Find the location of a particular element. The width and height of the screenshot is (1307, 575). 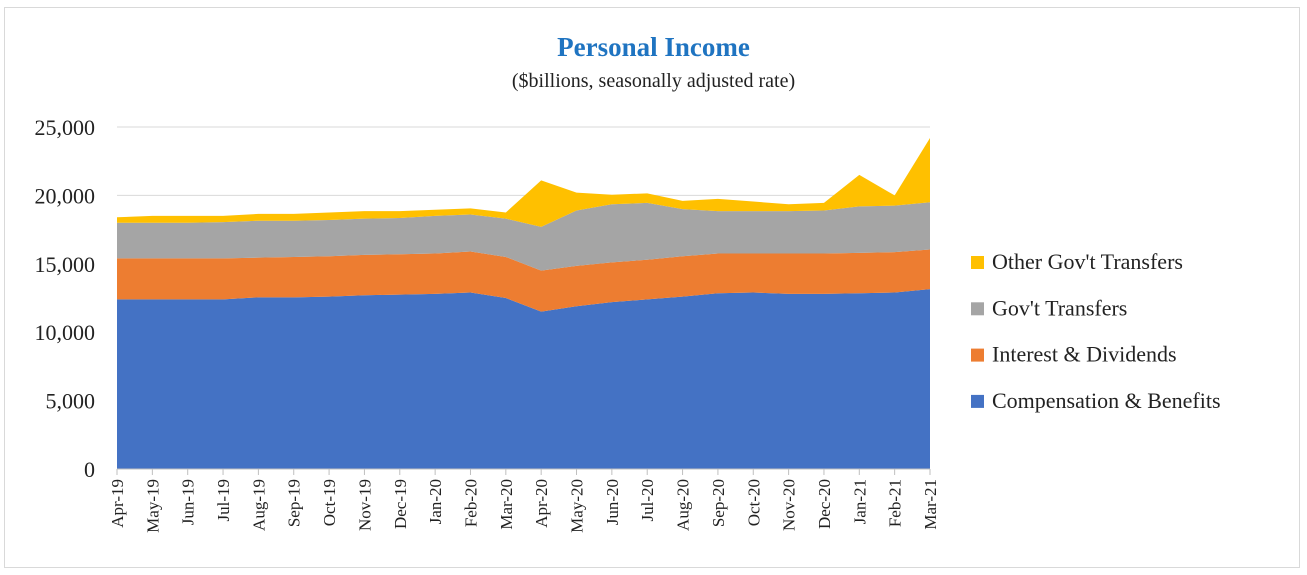

y-tick-label: 0 is located at coordinates (89, 469).